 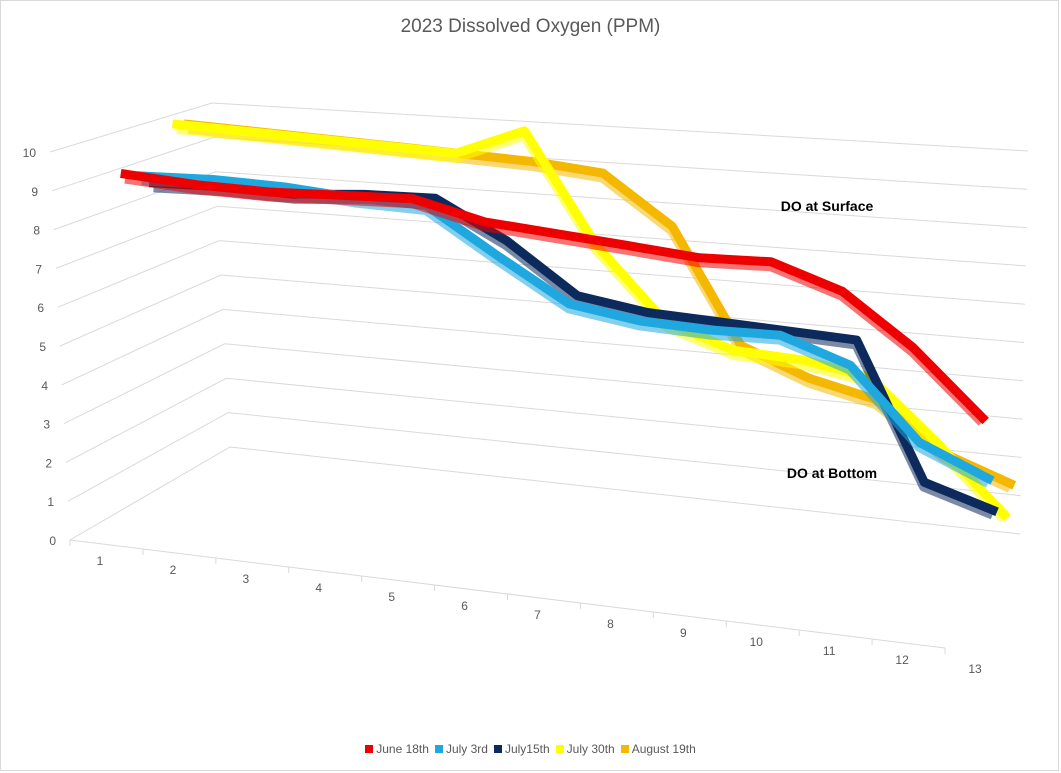 What do you see at coordinates (34, 192) in the screenshot?
I see `y-tick-label: 9` at bounding box center [34, 192].